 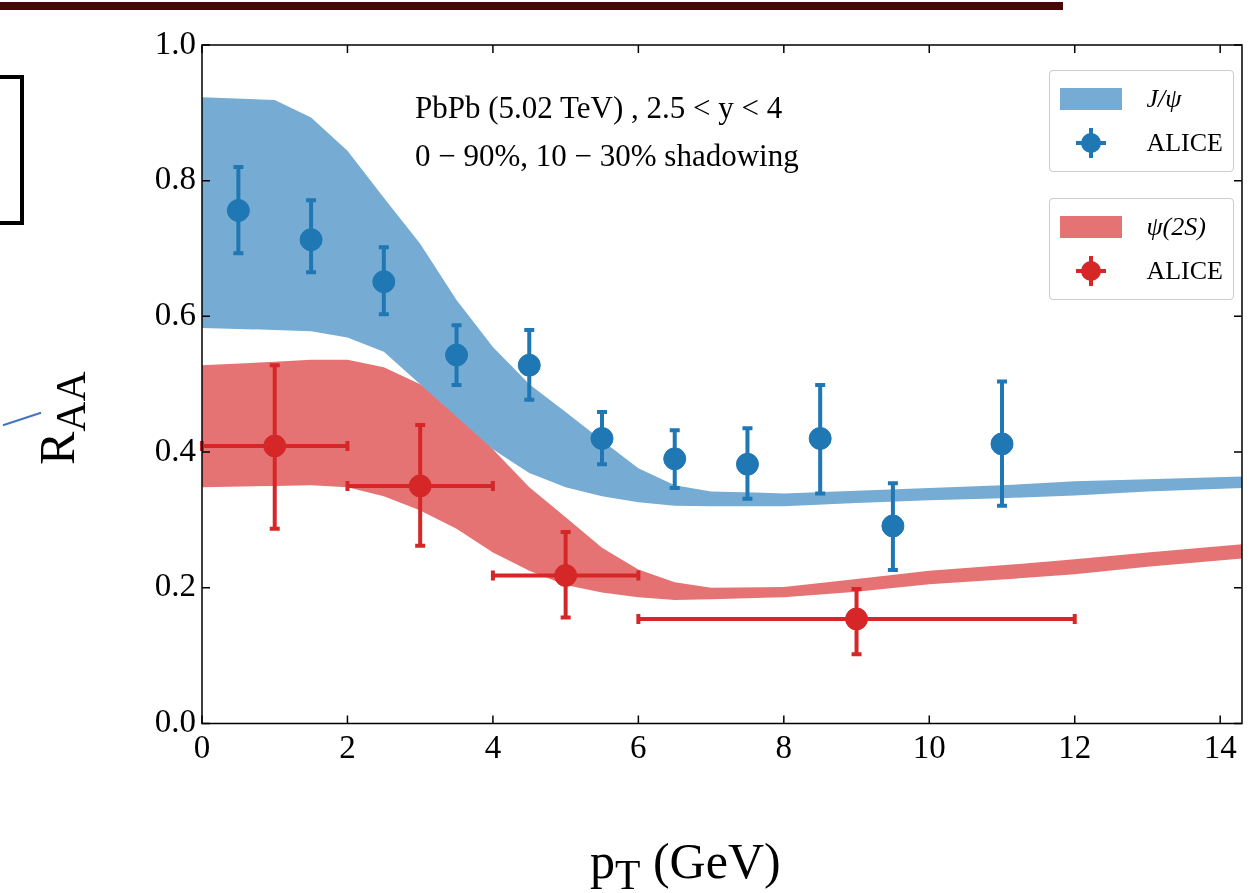 What do you see at coordinates (1220, 746) in the screenshot?
I see `x-tick-label: 14` at bounding box center [1220, 746].